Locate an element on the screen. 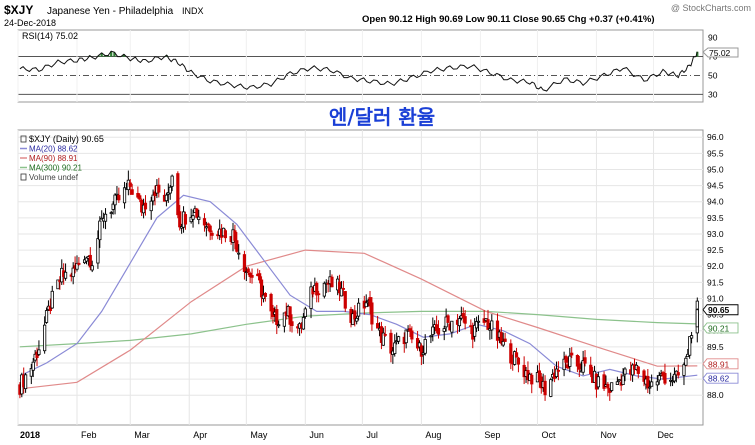 Image resolution: width=755 pixels, height=445 pixels. last-tag-ma20: 88.62 is located at coordinates (720, 378).